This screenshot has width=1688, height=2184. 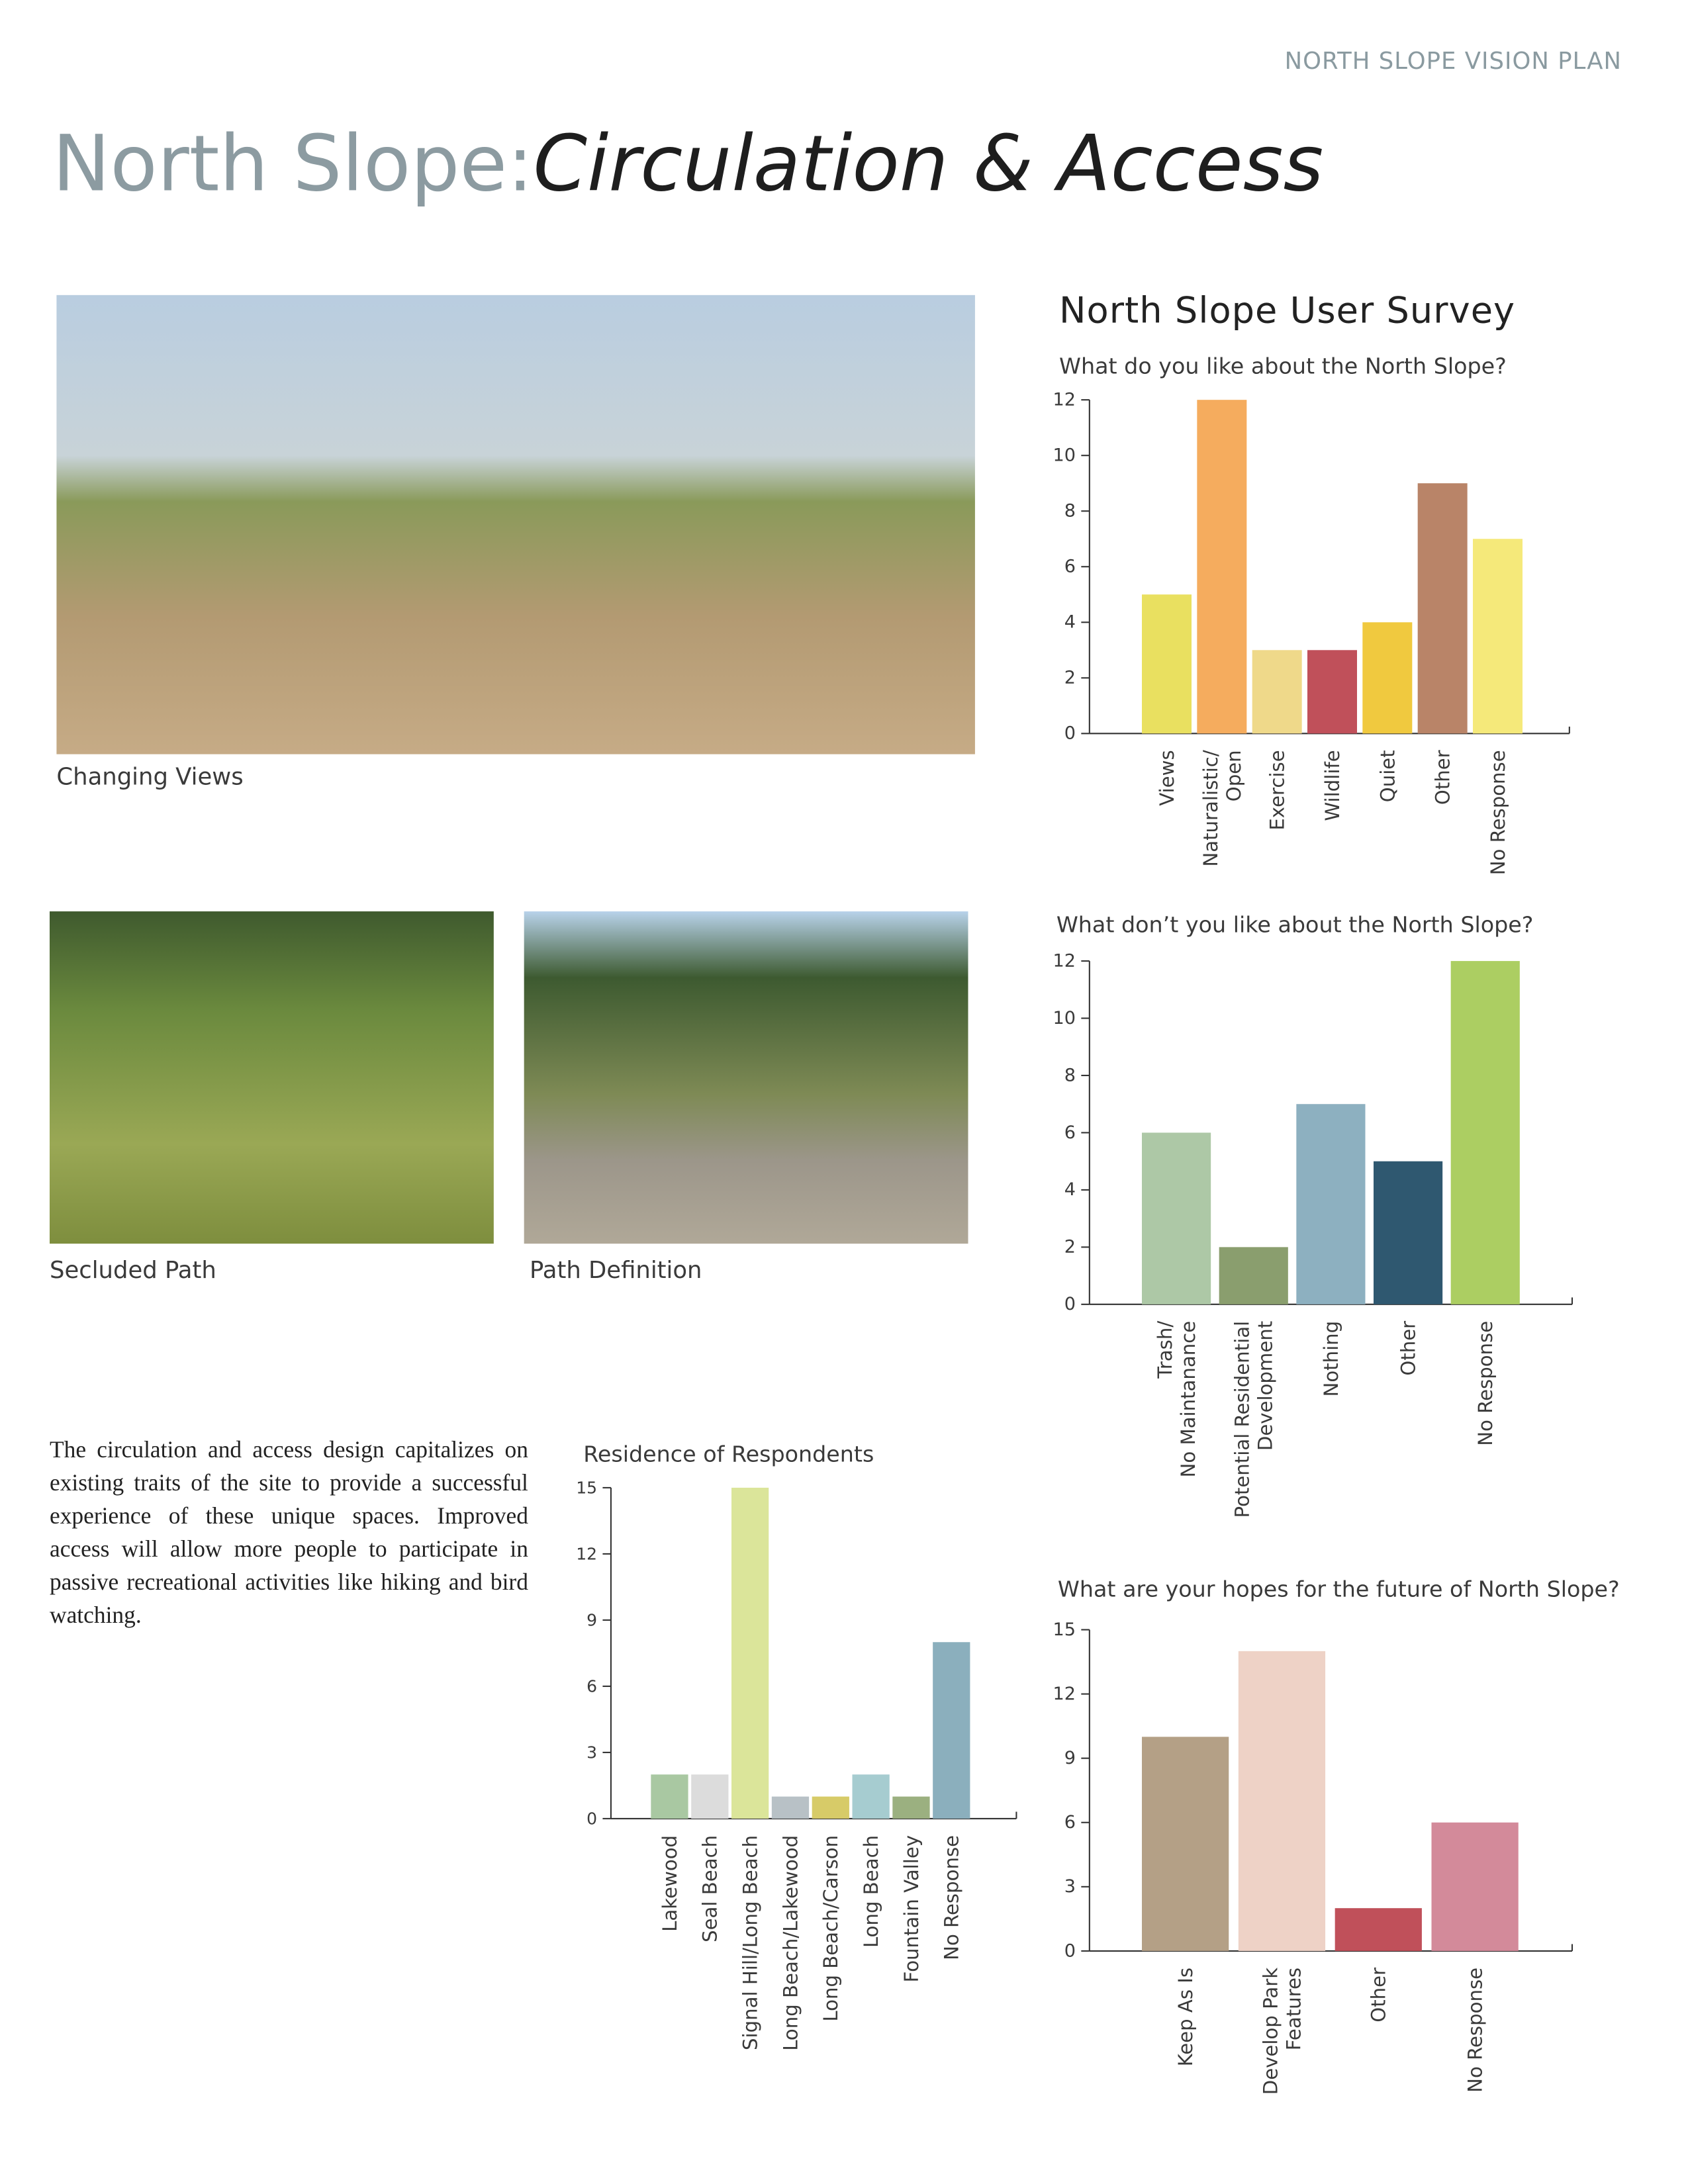 What do you see at coordinates (149, 776) in the screenshot?
I see `photo-caption: Changing Views` at bounding box center [149, 776].